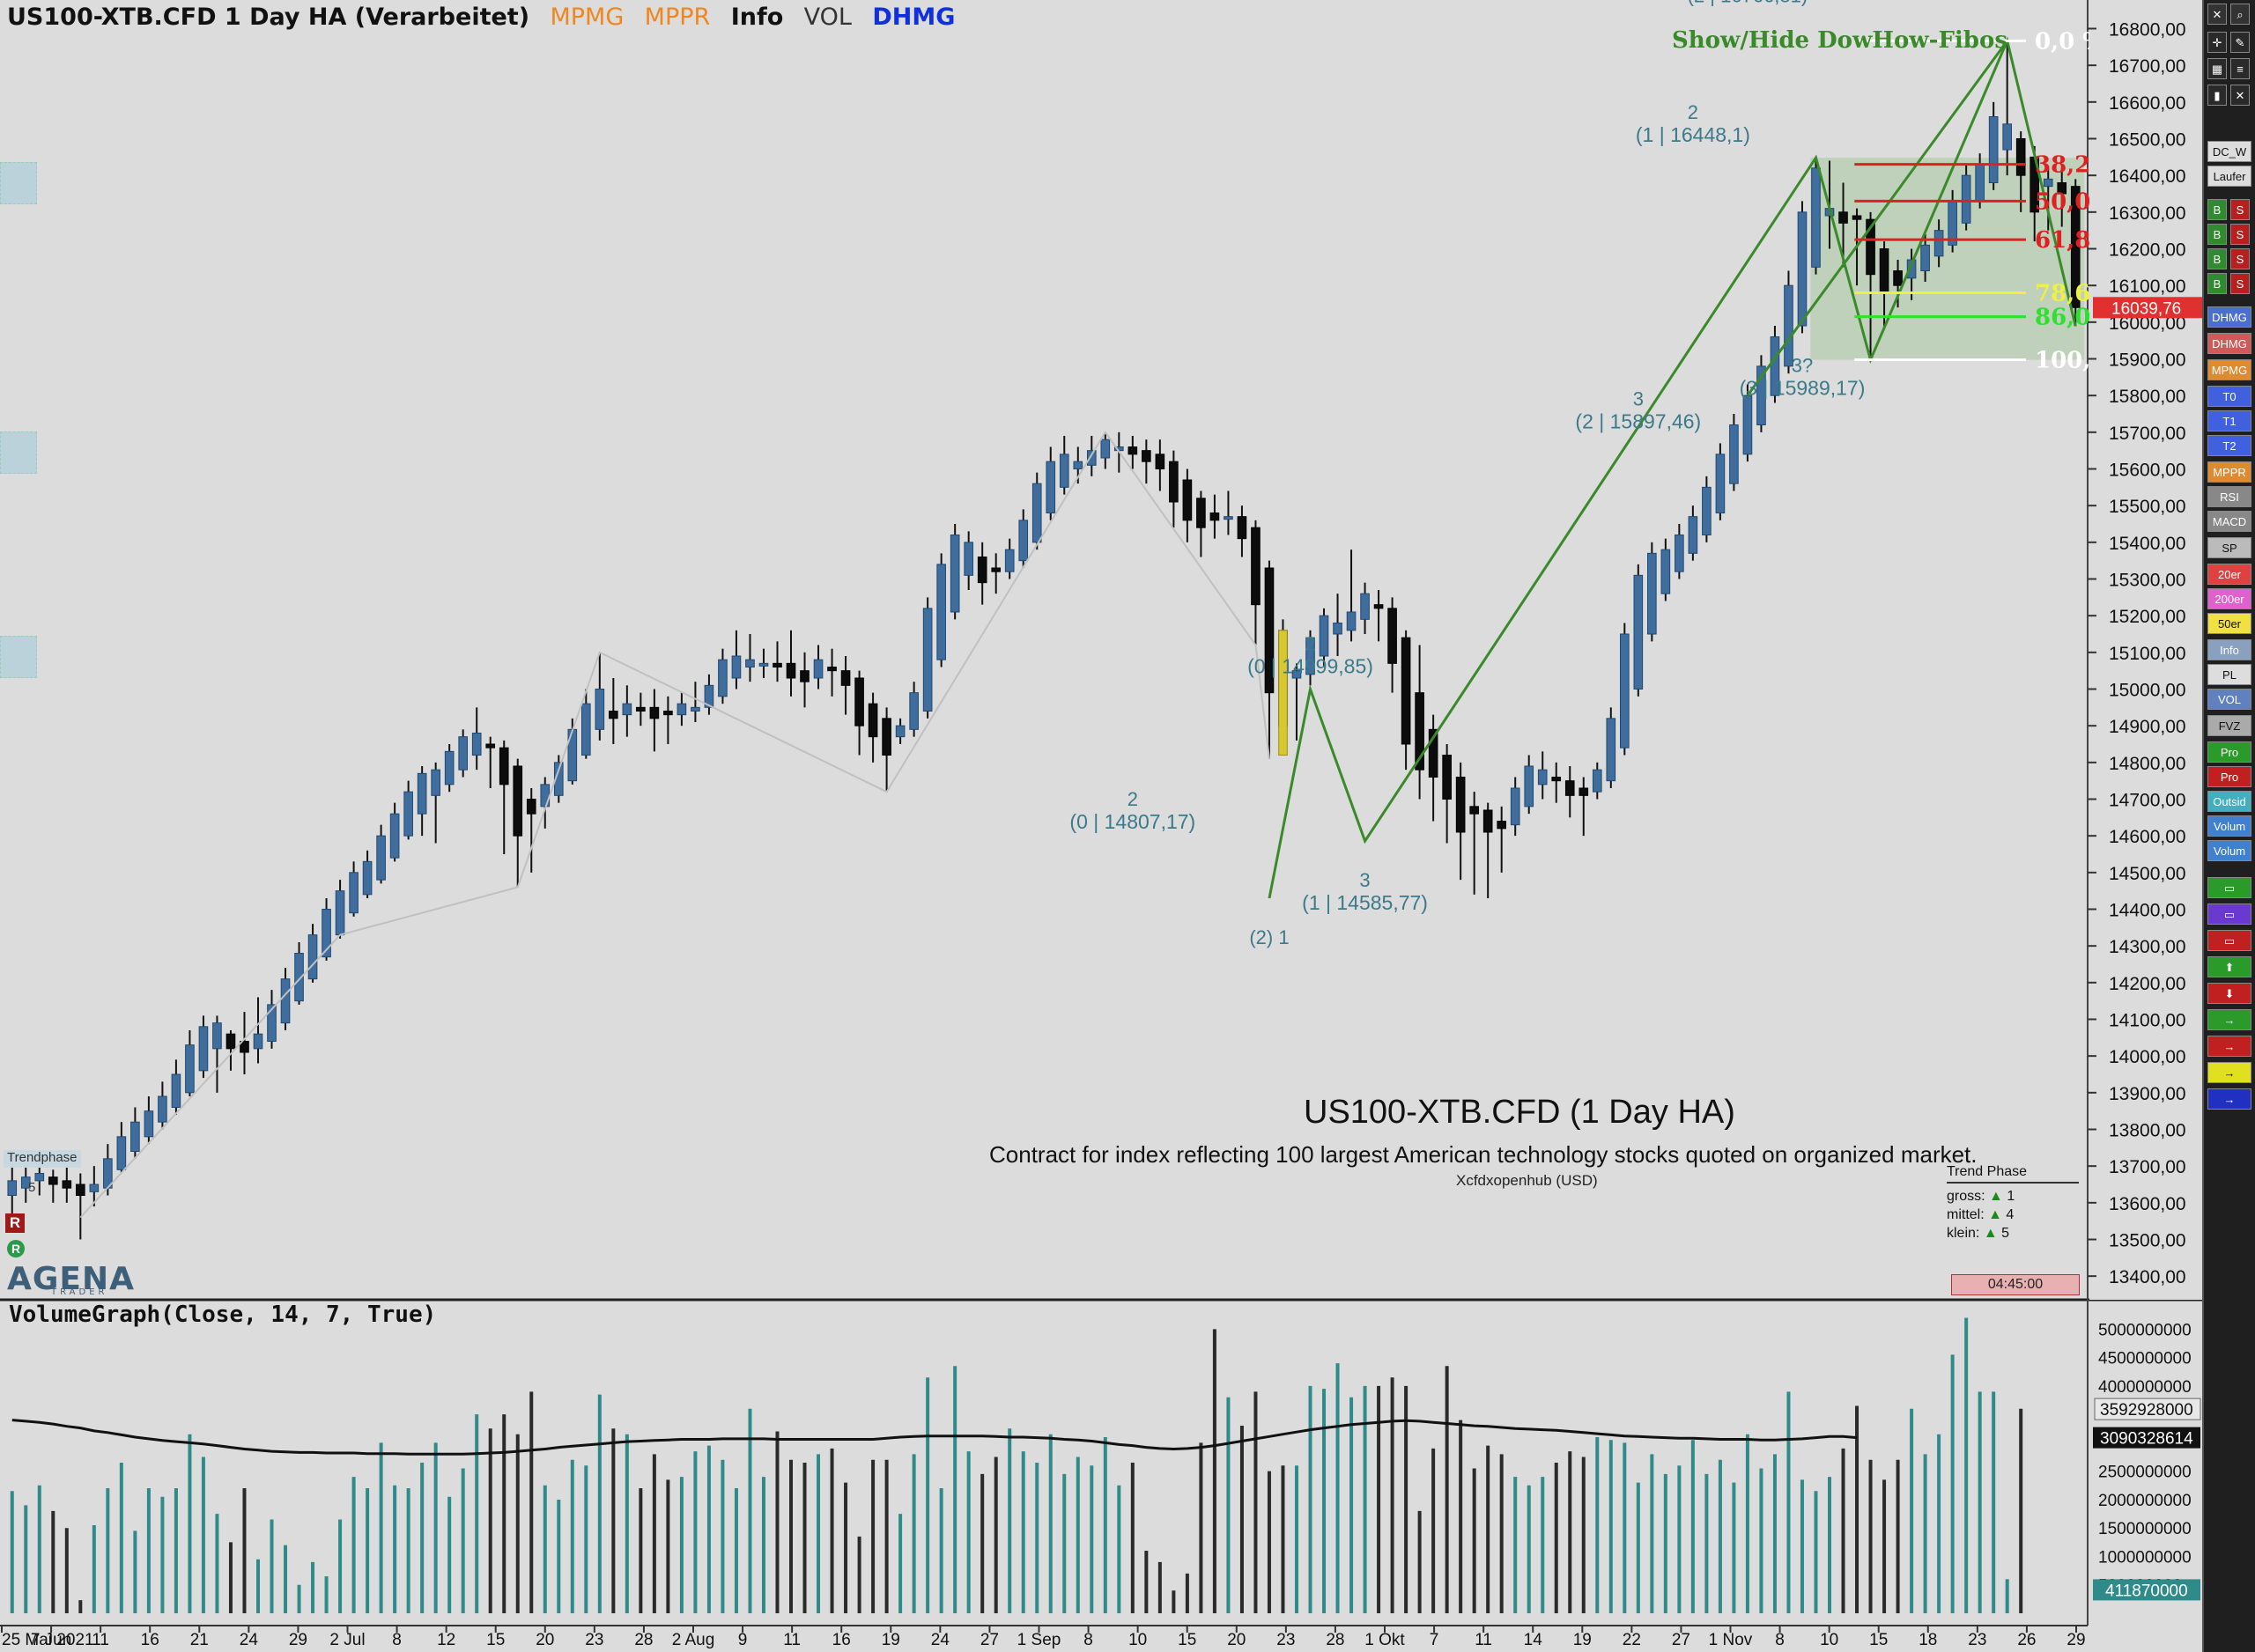  What do you see at coordinates (643, 1640) in the screenshot?
I see `date-tick-label: 28` at bounding box center [643, 1640].